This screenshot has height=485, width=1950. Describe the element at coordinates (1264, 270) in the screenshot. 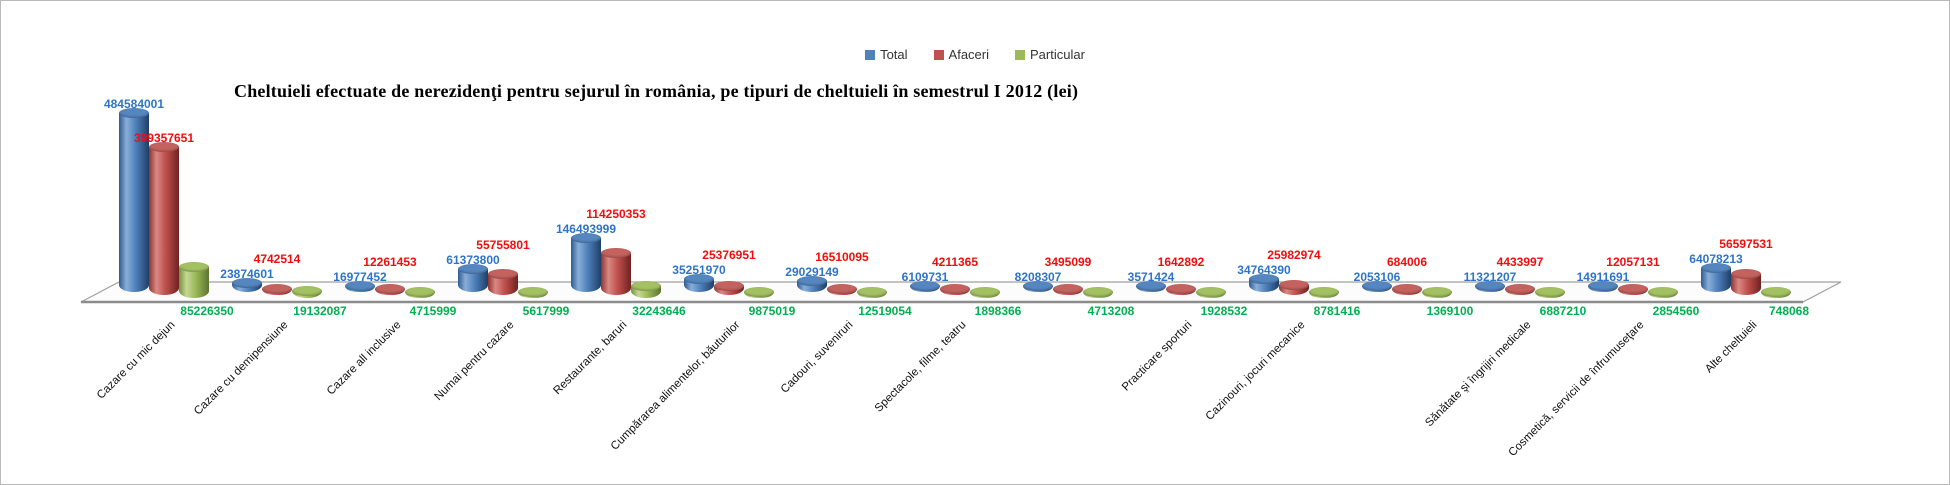

I see `value-label-total: 34764390` at that location.